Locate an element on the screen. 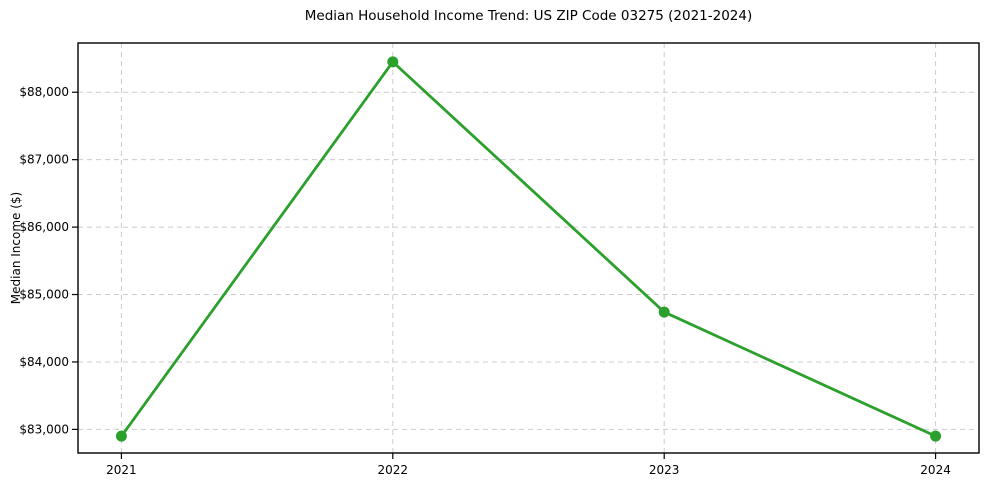 Image resolution: width=989 pixels, height=490 pixels. y-tick-label: $88,000 is located at coordinates (44, 92).